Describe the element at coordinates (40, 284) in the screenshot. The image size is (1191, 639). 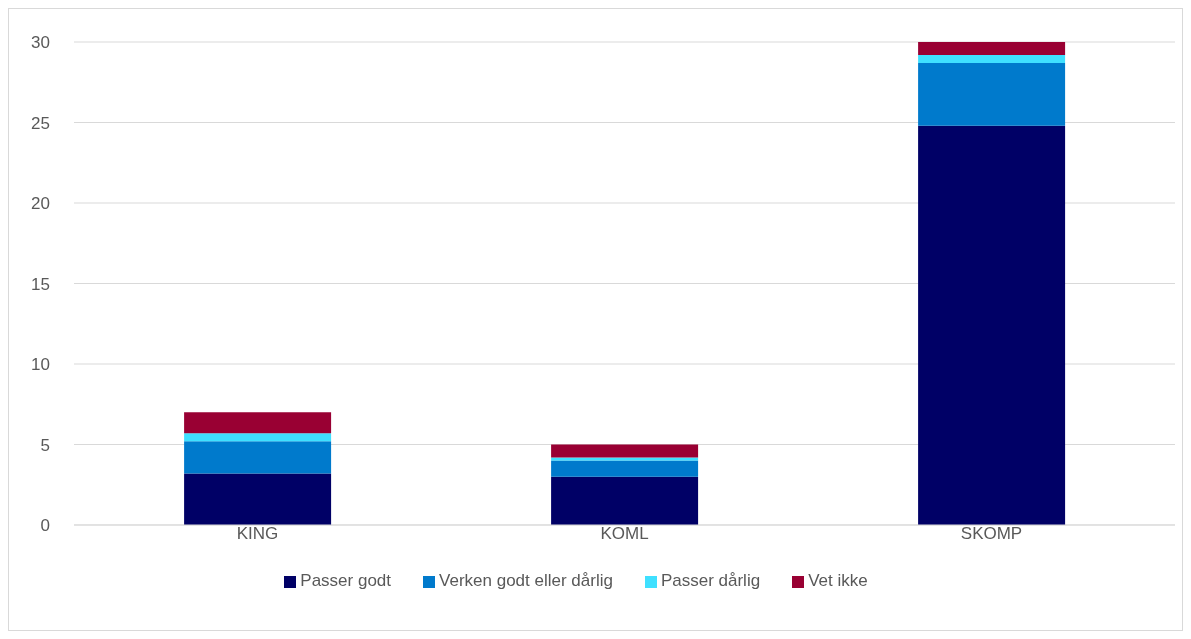
I see `y-tick-label: 15` at that location.